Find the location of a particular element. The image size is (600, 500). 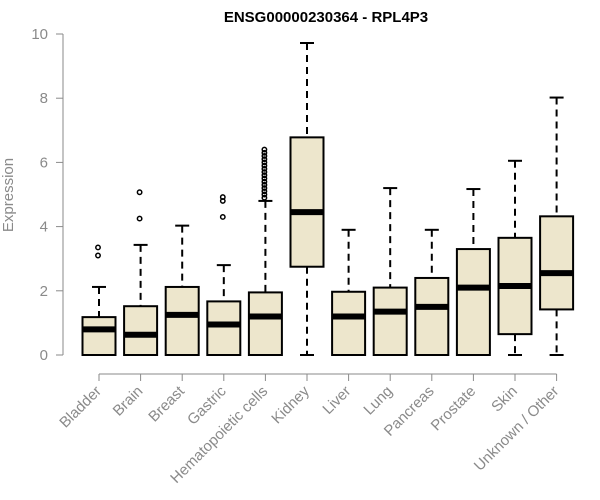

x-tick-label: Kidney is located at coordinates (290, 404).